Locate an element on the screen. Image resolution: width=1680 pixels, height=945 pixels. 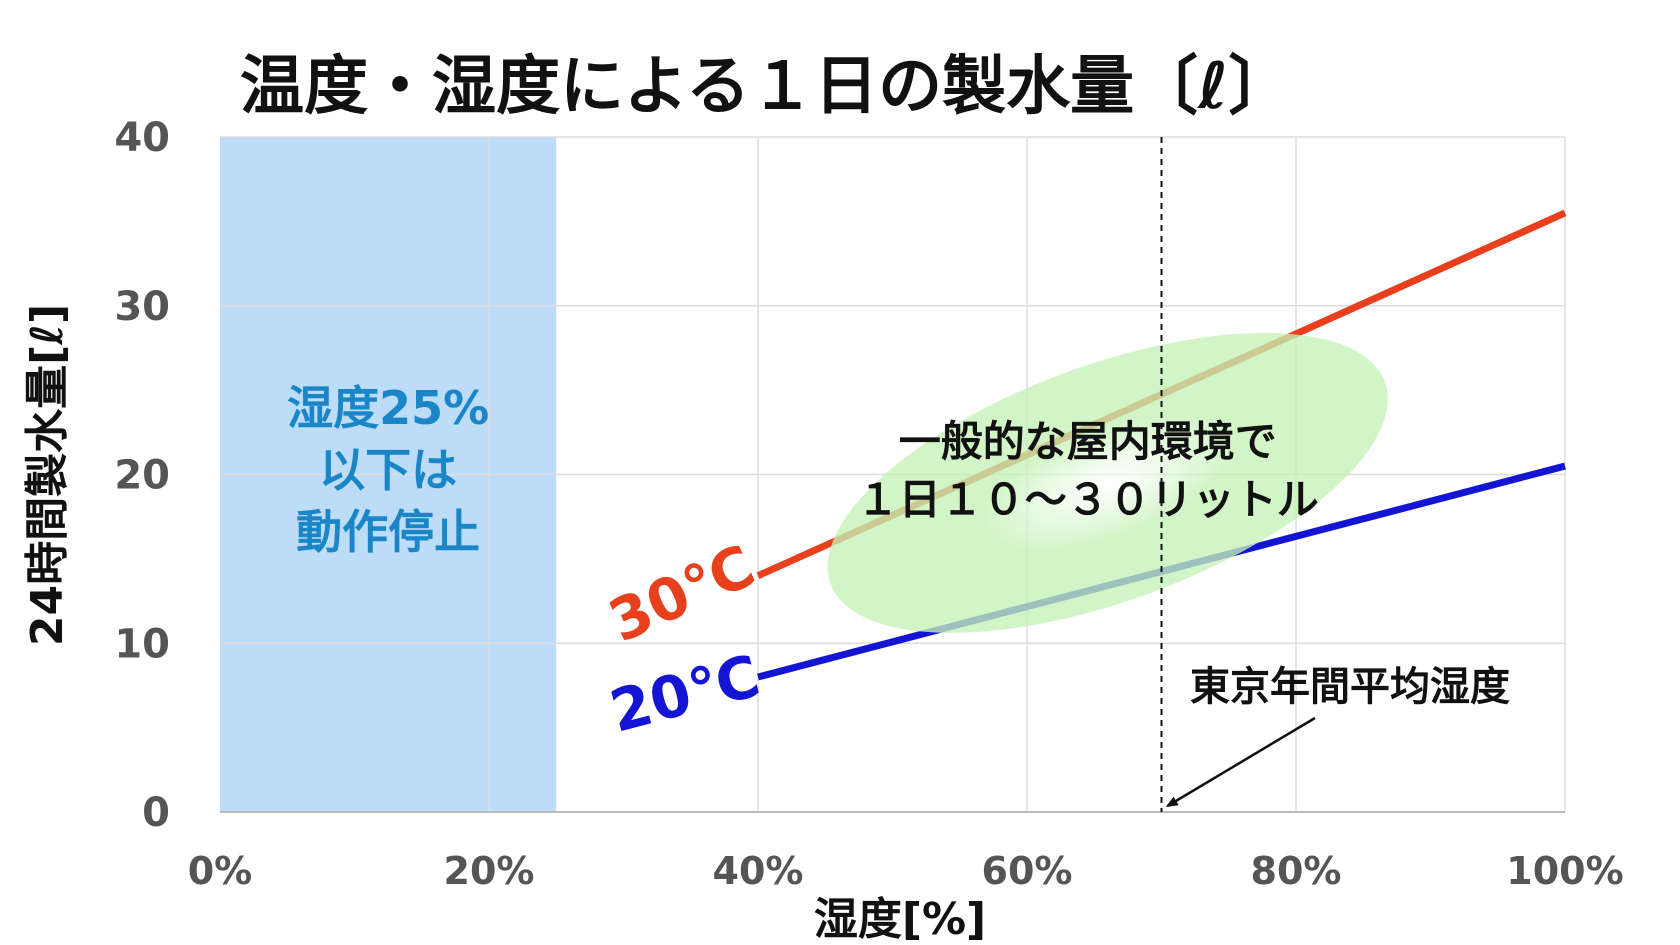
chart-title: 温度・湿度による１日の製水量〔ℓ〕 is located at coordinates (766, 87).